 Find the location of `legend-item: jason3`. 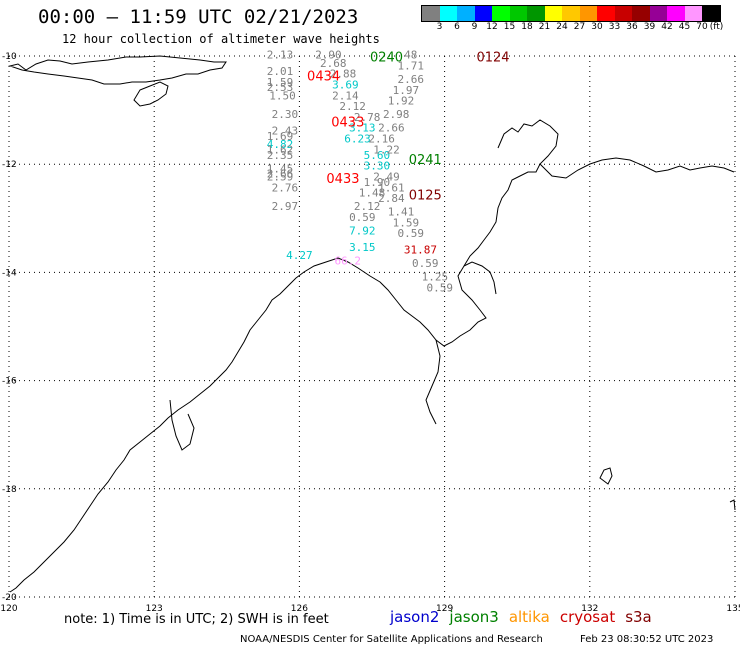

legend-item: jason3 is located at coordinates (474, 617).